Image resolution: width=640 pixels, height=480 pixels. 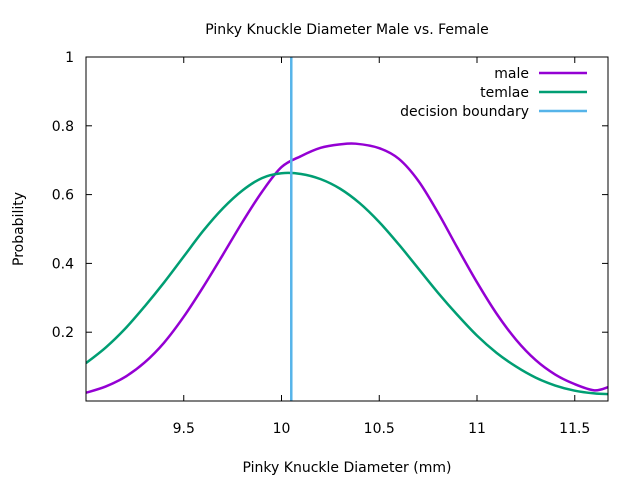 I want to click on x-tick-label: 11, so click(x=477, y=429).